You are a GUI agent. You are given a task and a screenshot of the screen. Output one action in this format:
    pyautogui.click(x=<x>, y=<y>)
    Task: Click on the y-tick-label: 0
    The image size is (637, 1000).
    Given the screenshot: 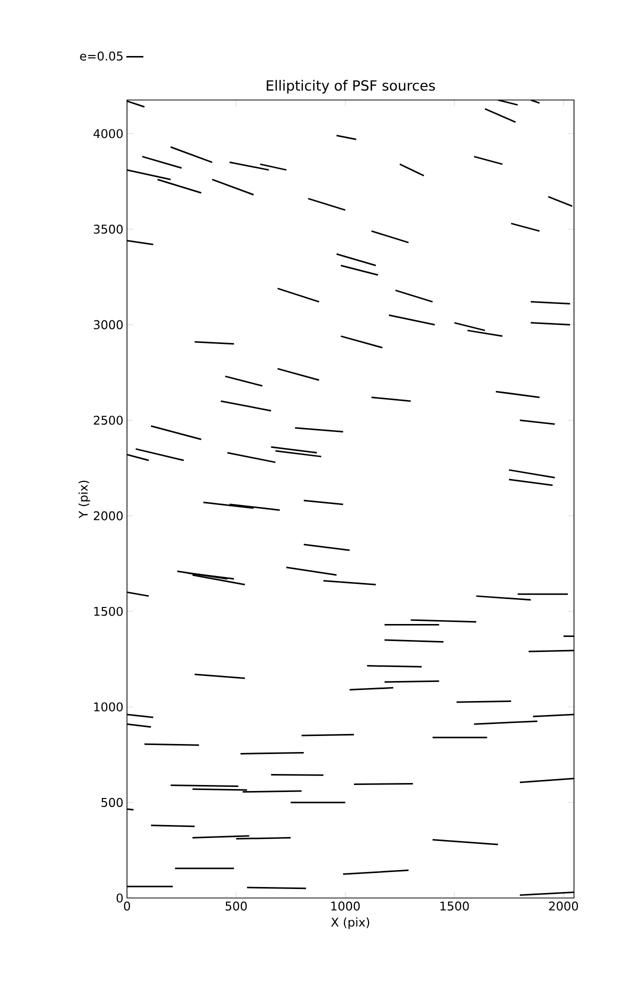 What is the action you would take?
    pyautogui.click(x=119, y=898)
    